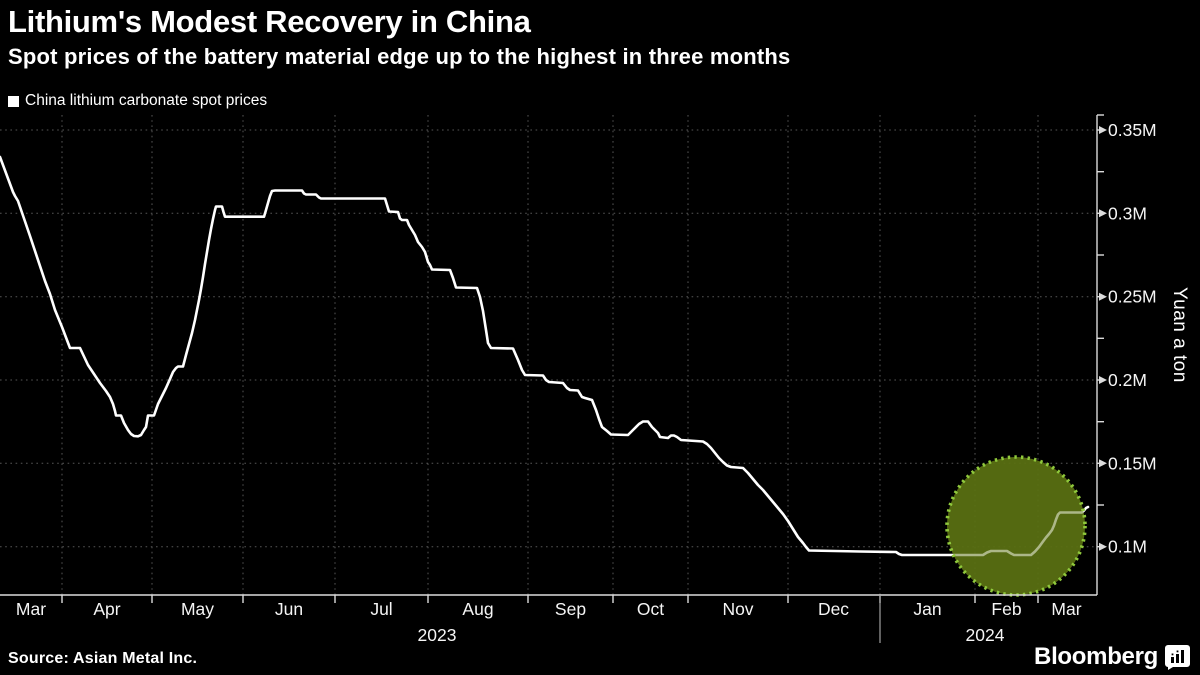 The width and height of the screenshot is (1200, 675). Describe the element at coordinates (1179, 335) in the screenshot. I see `y-axis-title: Yuan a ton` at that location.